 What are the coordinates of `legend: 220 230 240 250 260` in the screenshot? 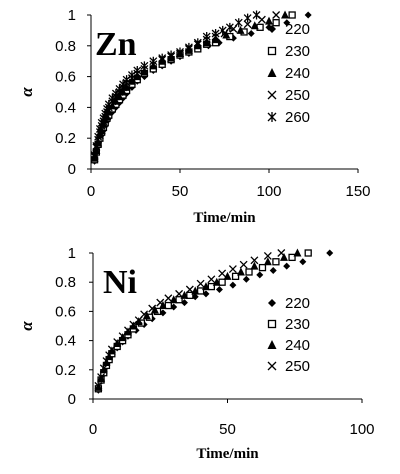 It's located at (288, 73).